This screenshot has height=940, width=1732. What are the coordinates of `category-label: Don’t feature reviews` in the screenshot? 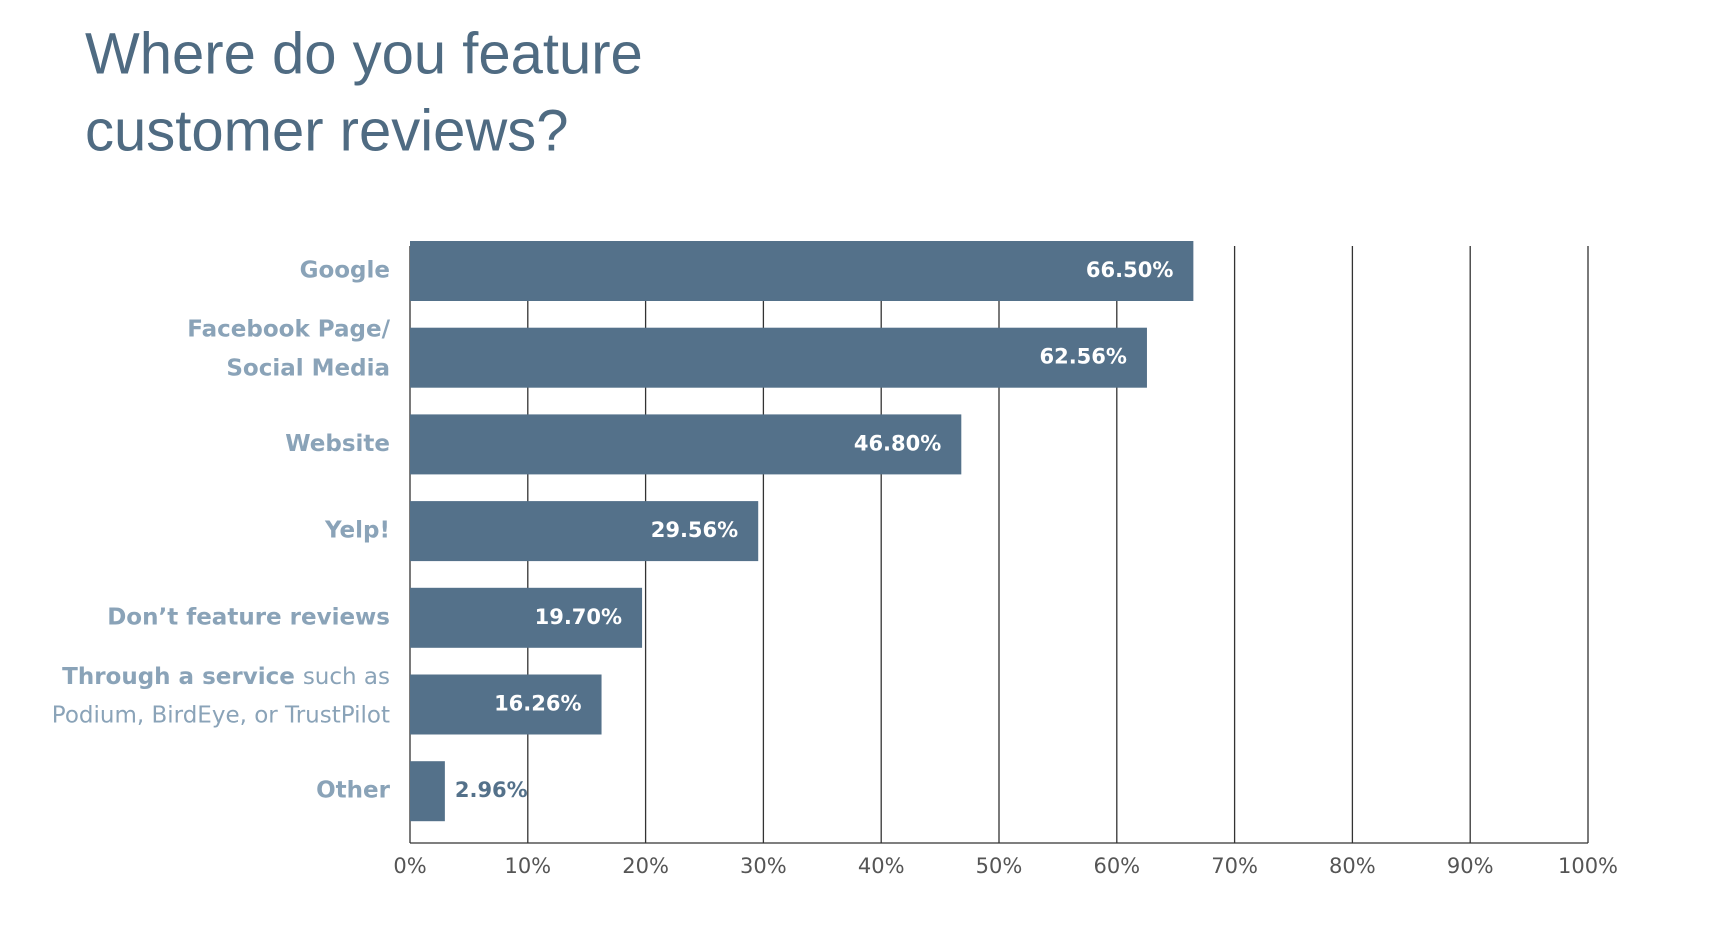 It's located at (248, 617).